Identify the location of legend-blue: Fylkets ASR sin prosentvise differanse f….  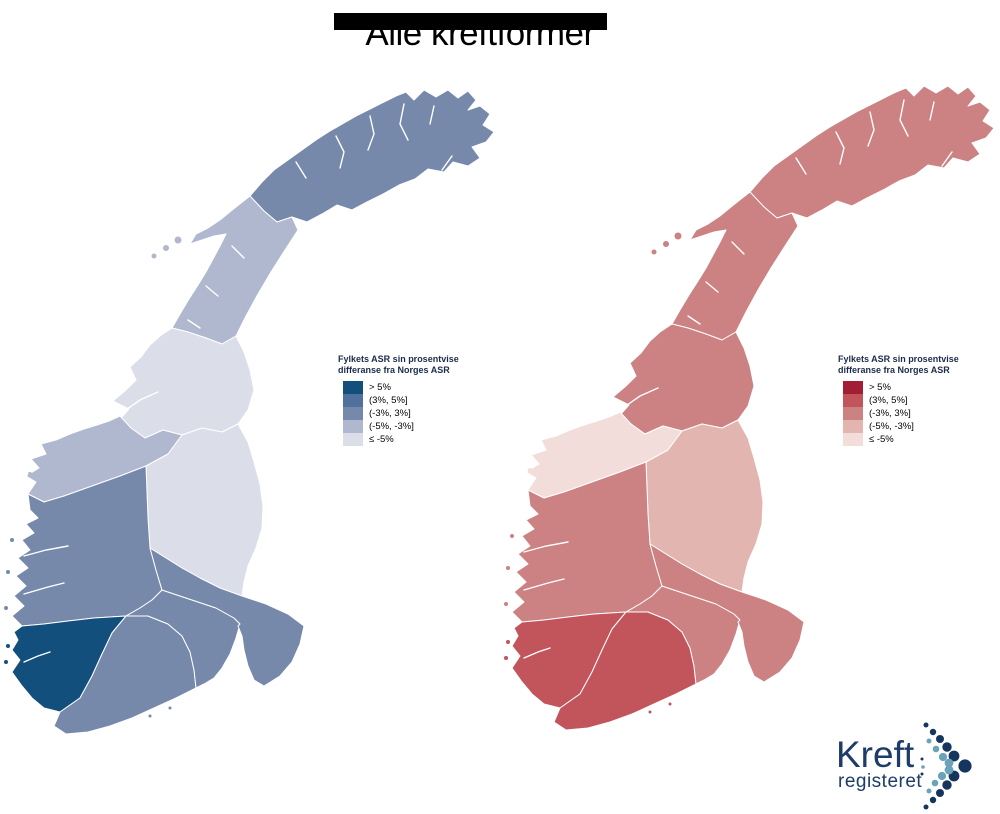
(403, 400).